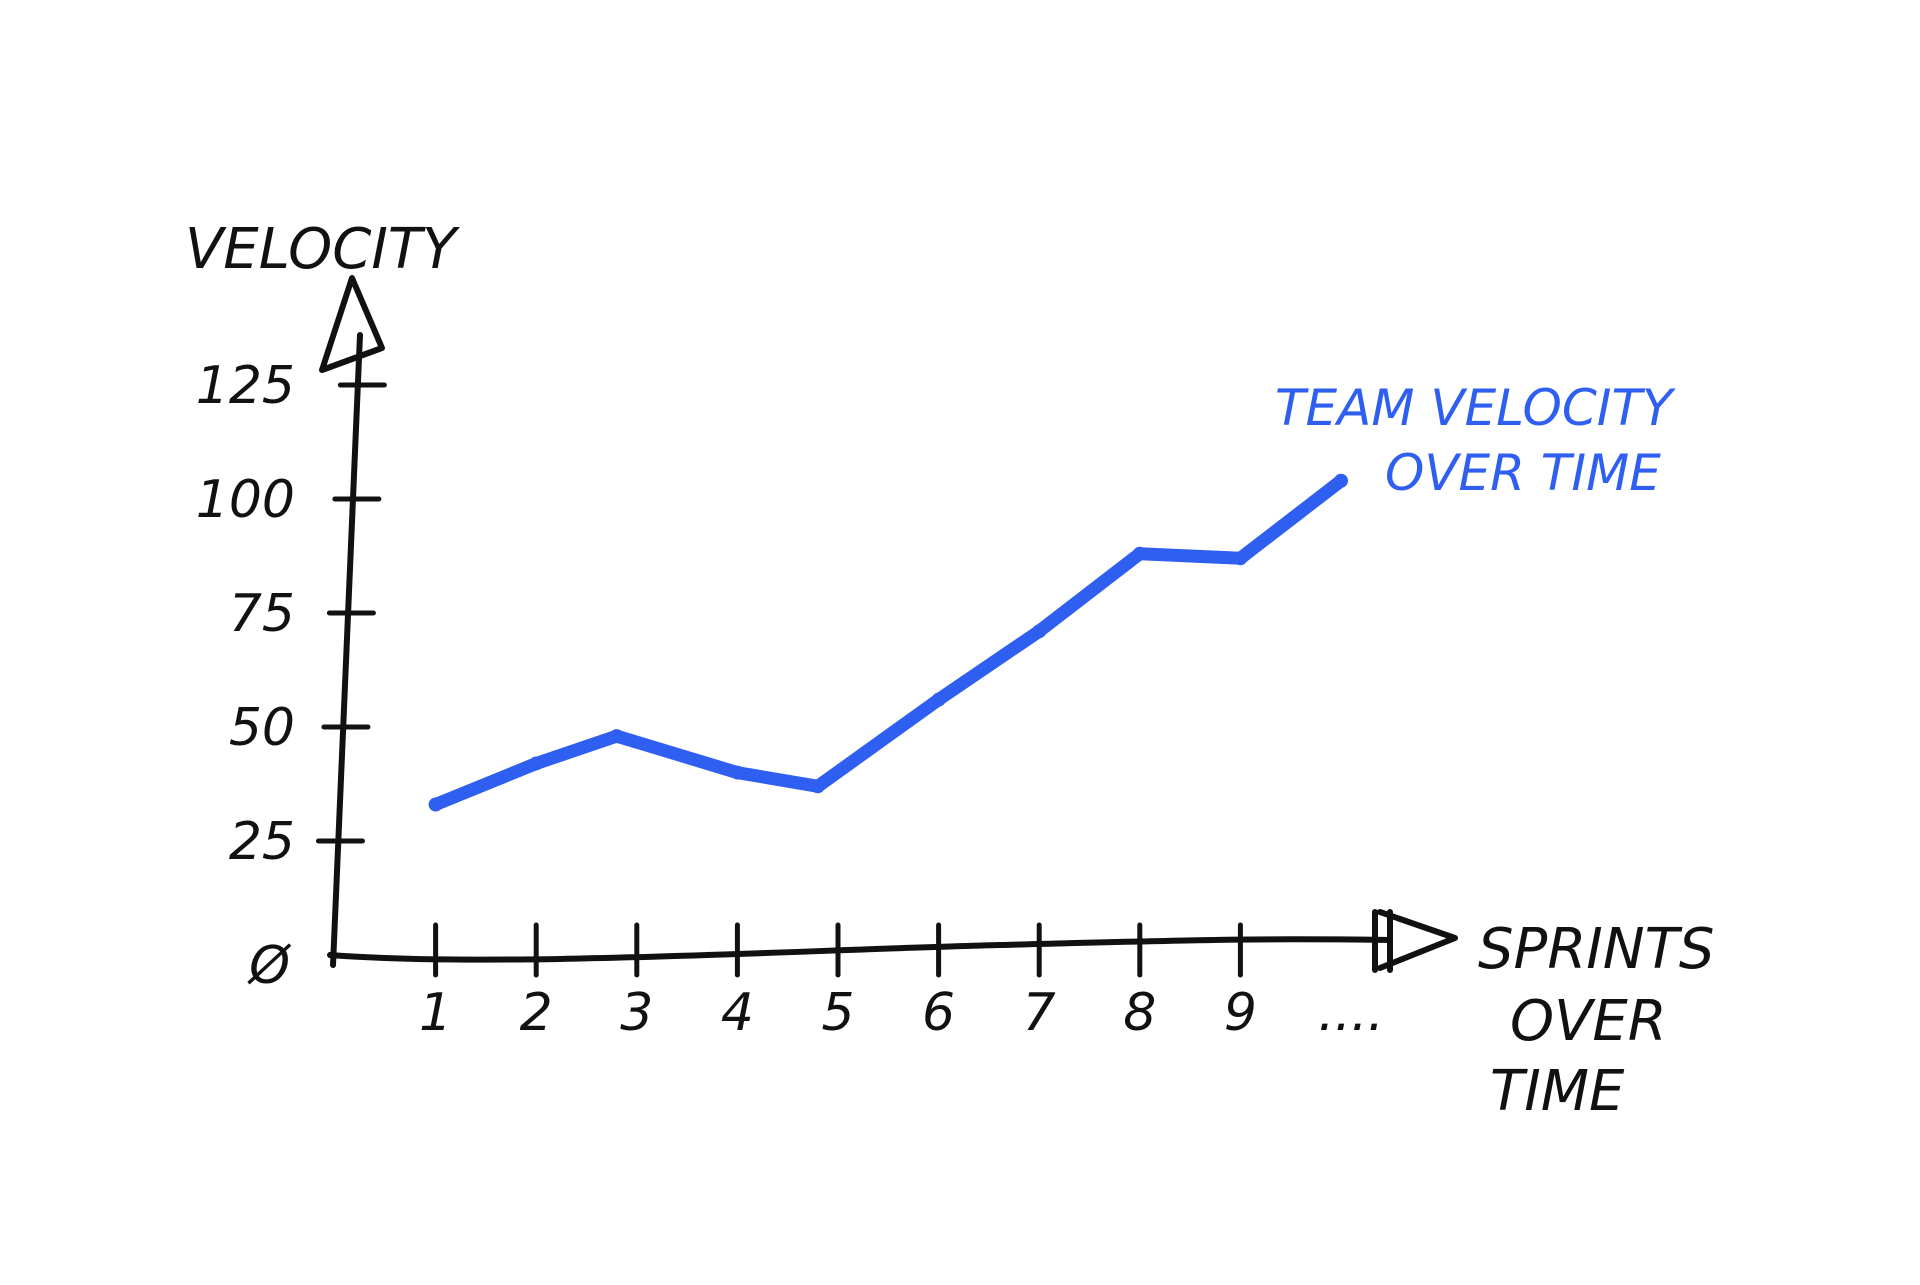  I want to click on y-axis-line, so click(346, 650).